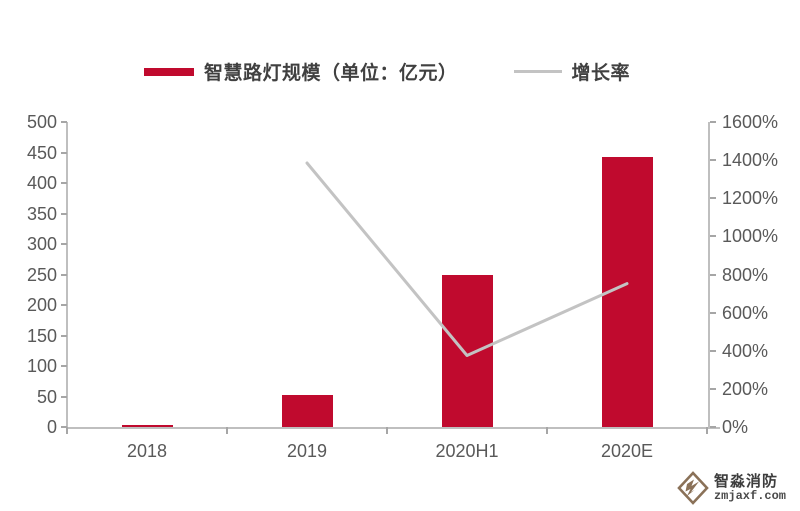  Describe the element at coordinates (745, 481) in the screenshot. I see `watermark-brand: 智淼消防` at that location.